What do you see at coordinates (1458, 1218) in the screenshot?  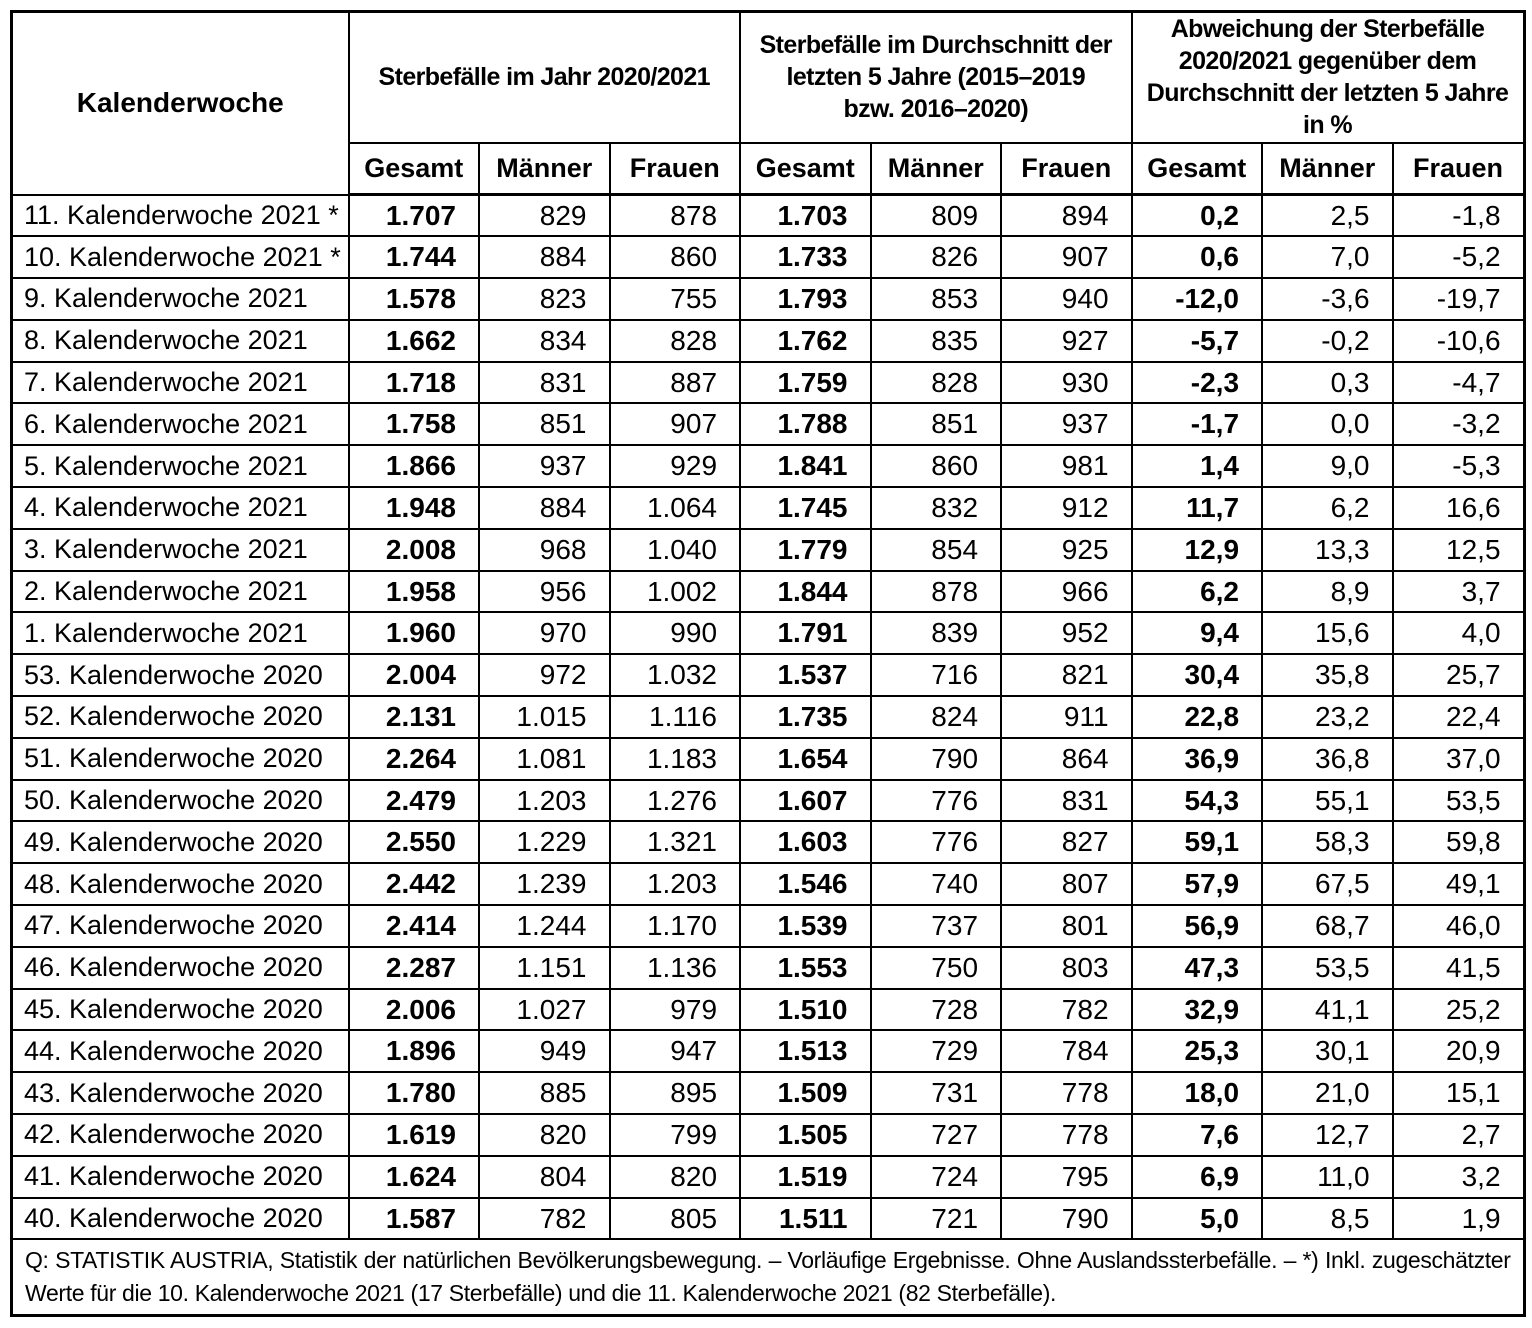 I see `deviation-frauen: 1,9` at bounding box center [1458, 1218].